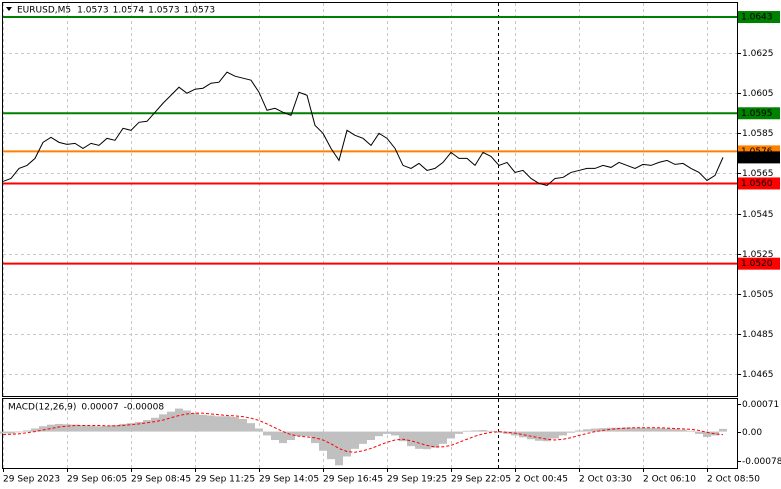  What do you see at coordinates (144, 408) in the screenshot?
I see `macd-readout: -0.00008` at bounding box center [144, 408].